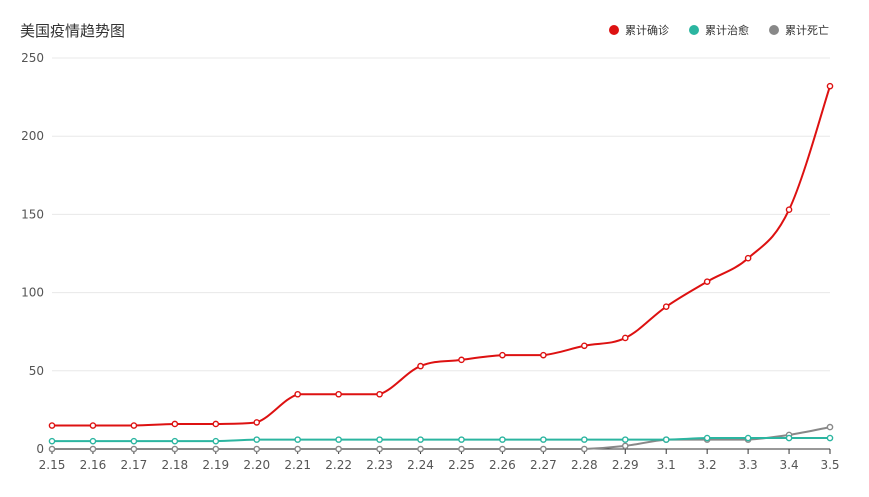 This screenshot has width=869, height=497. What do you see at coordinates (584, 465) in the screenshot?
I see `x-tick-label: 2.28` at bounding box center [584, 465].